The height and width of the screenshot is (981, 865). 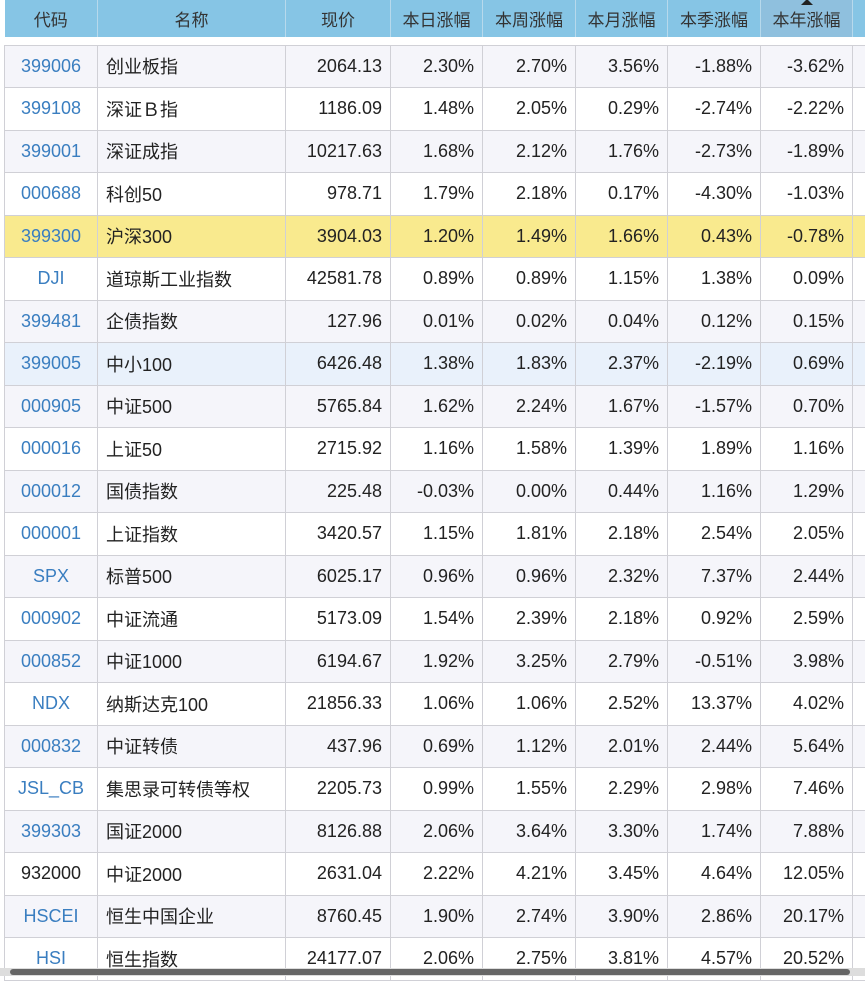 I want to click on column-header-label: 本月涨幅, so click(x=622, y=20).